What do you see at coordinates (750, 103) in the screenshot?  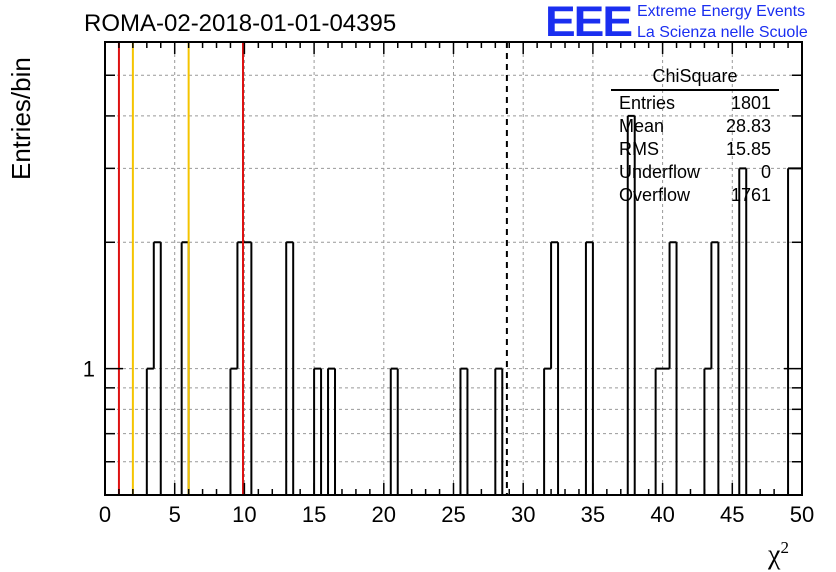 I see `stats-value: 1801` at bounding box center [750, 103].